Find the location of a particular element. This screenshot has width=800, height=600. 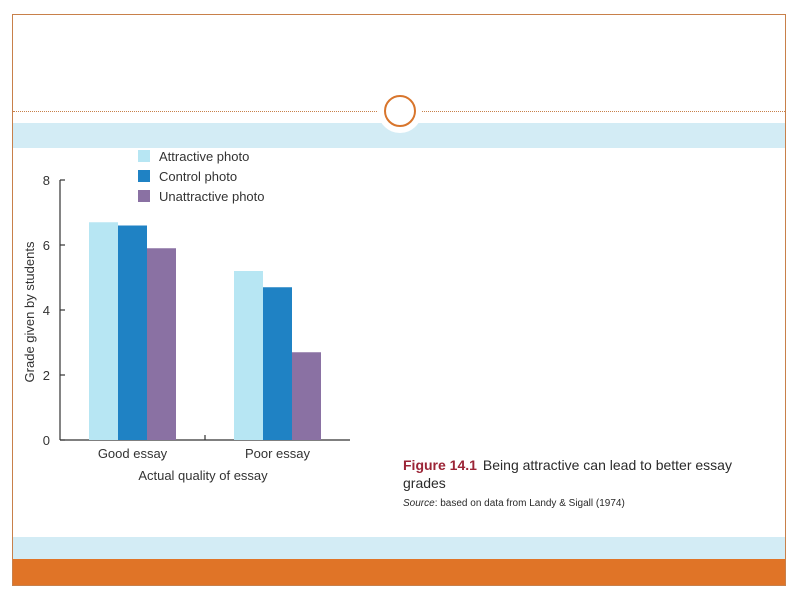

ornament-ring is located at coordinates (400, 111).